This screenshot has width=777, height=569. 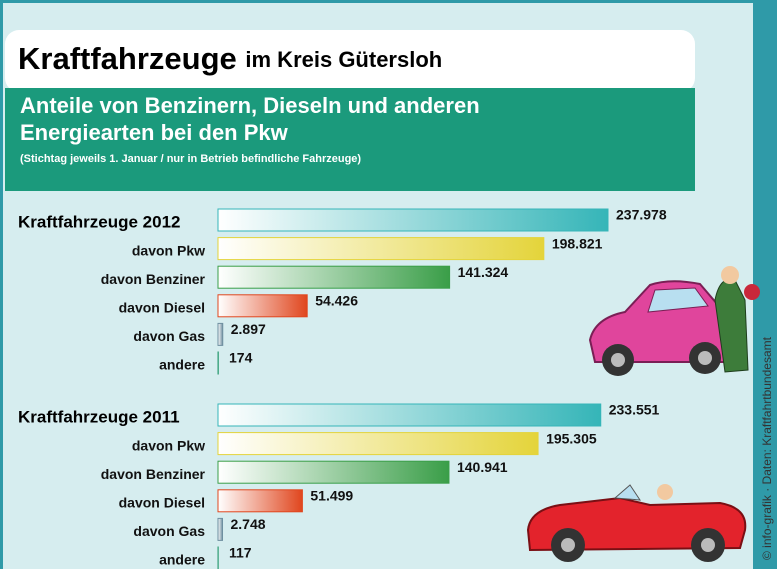 I want to click on group-title: Kraftfahrzeuge 2012, so click(x=99, y=221).